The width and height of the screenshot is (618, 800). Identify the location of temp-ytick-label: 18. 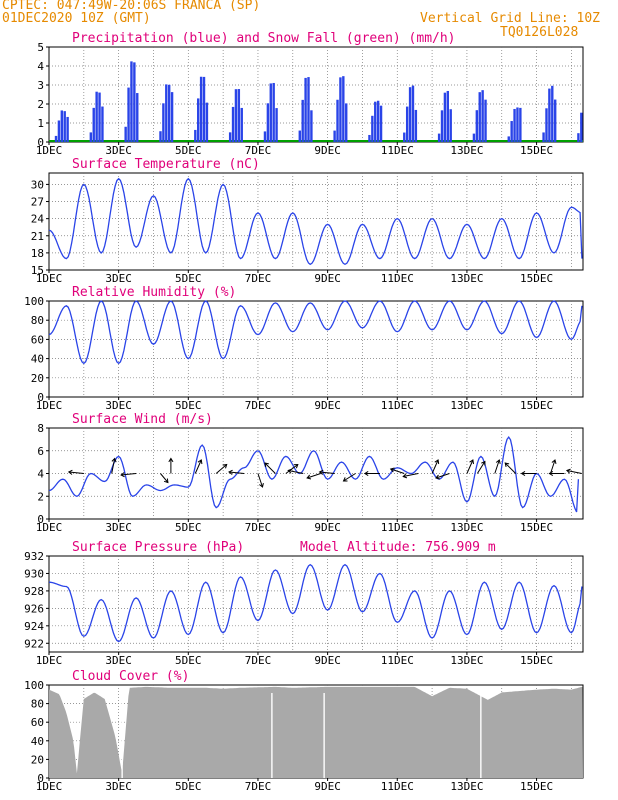
(37, 253).